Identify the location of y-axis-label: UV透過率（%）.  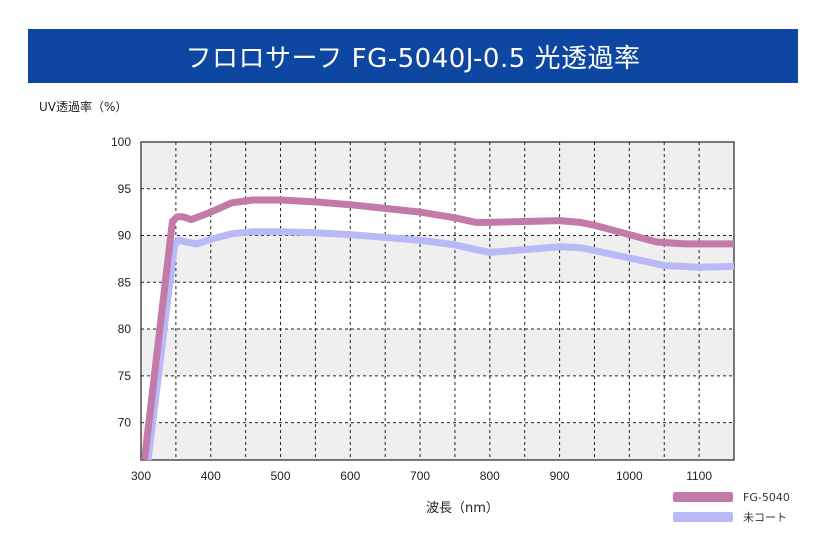
(83, 107).